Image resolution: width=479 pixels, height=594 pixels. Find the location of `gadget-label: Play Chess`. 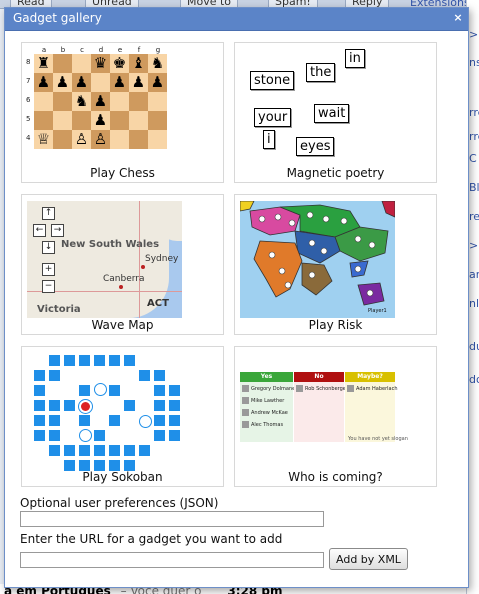

gadget-label: Play Chess is located at coordinates (122, 173).